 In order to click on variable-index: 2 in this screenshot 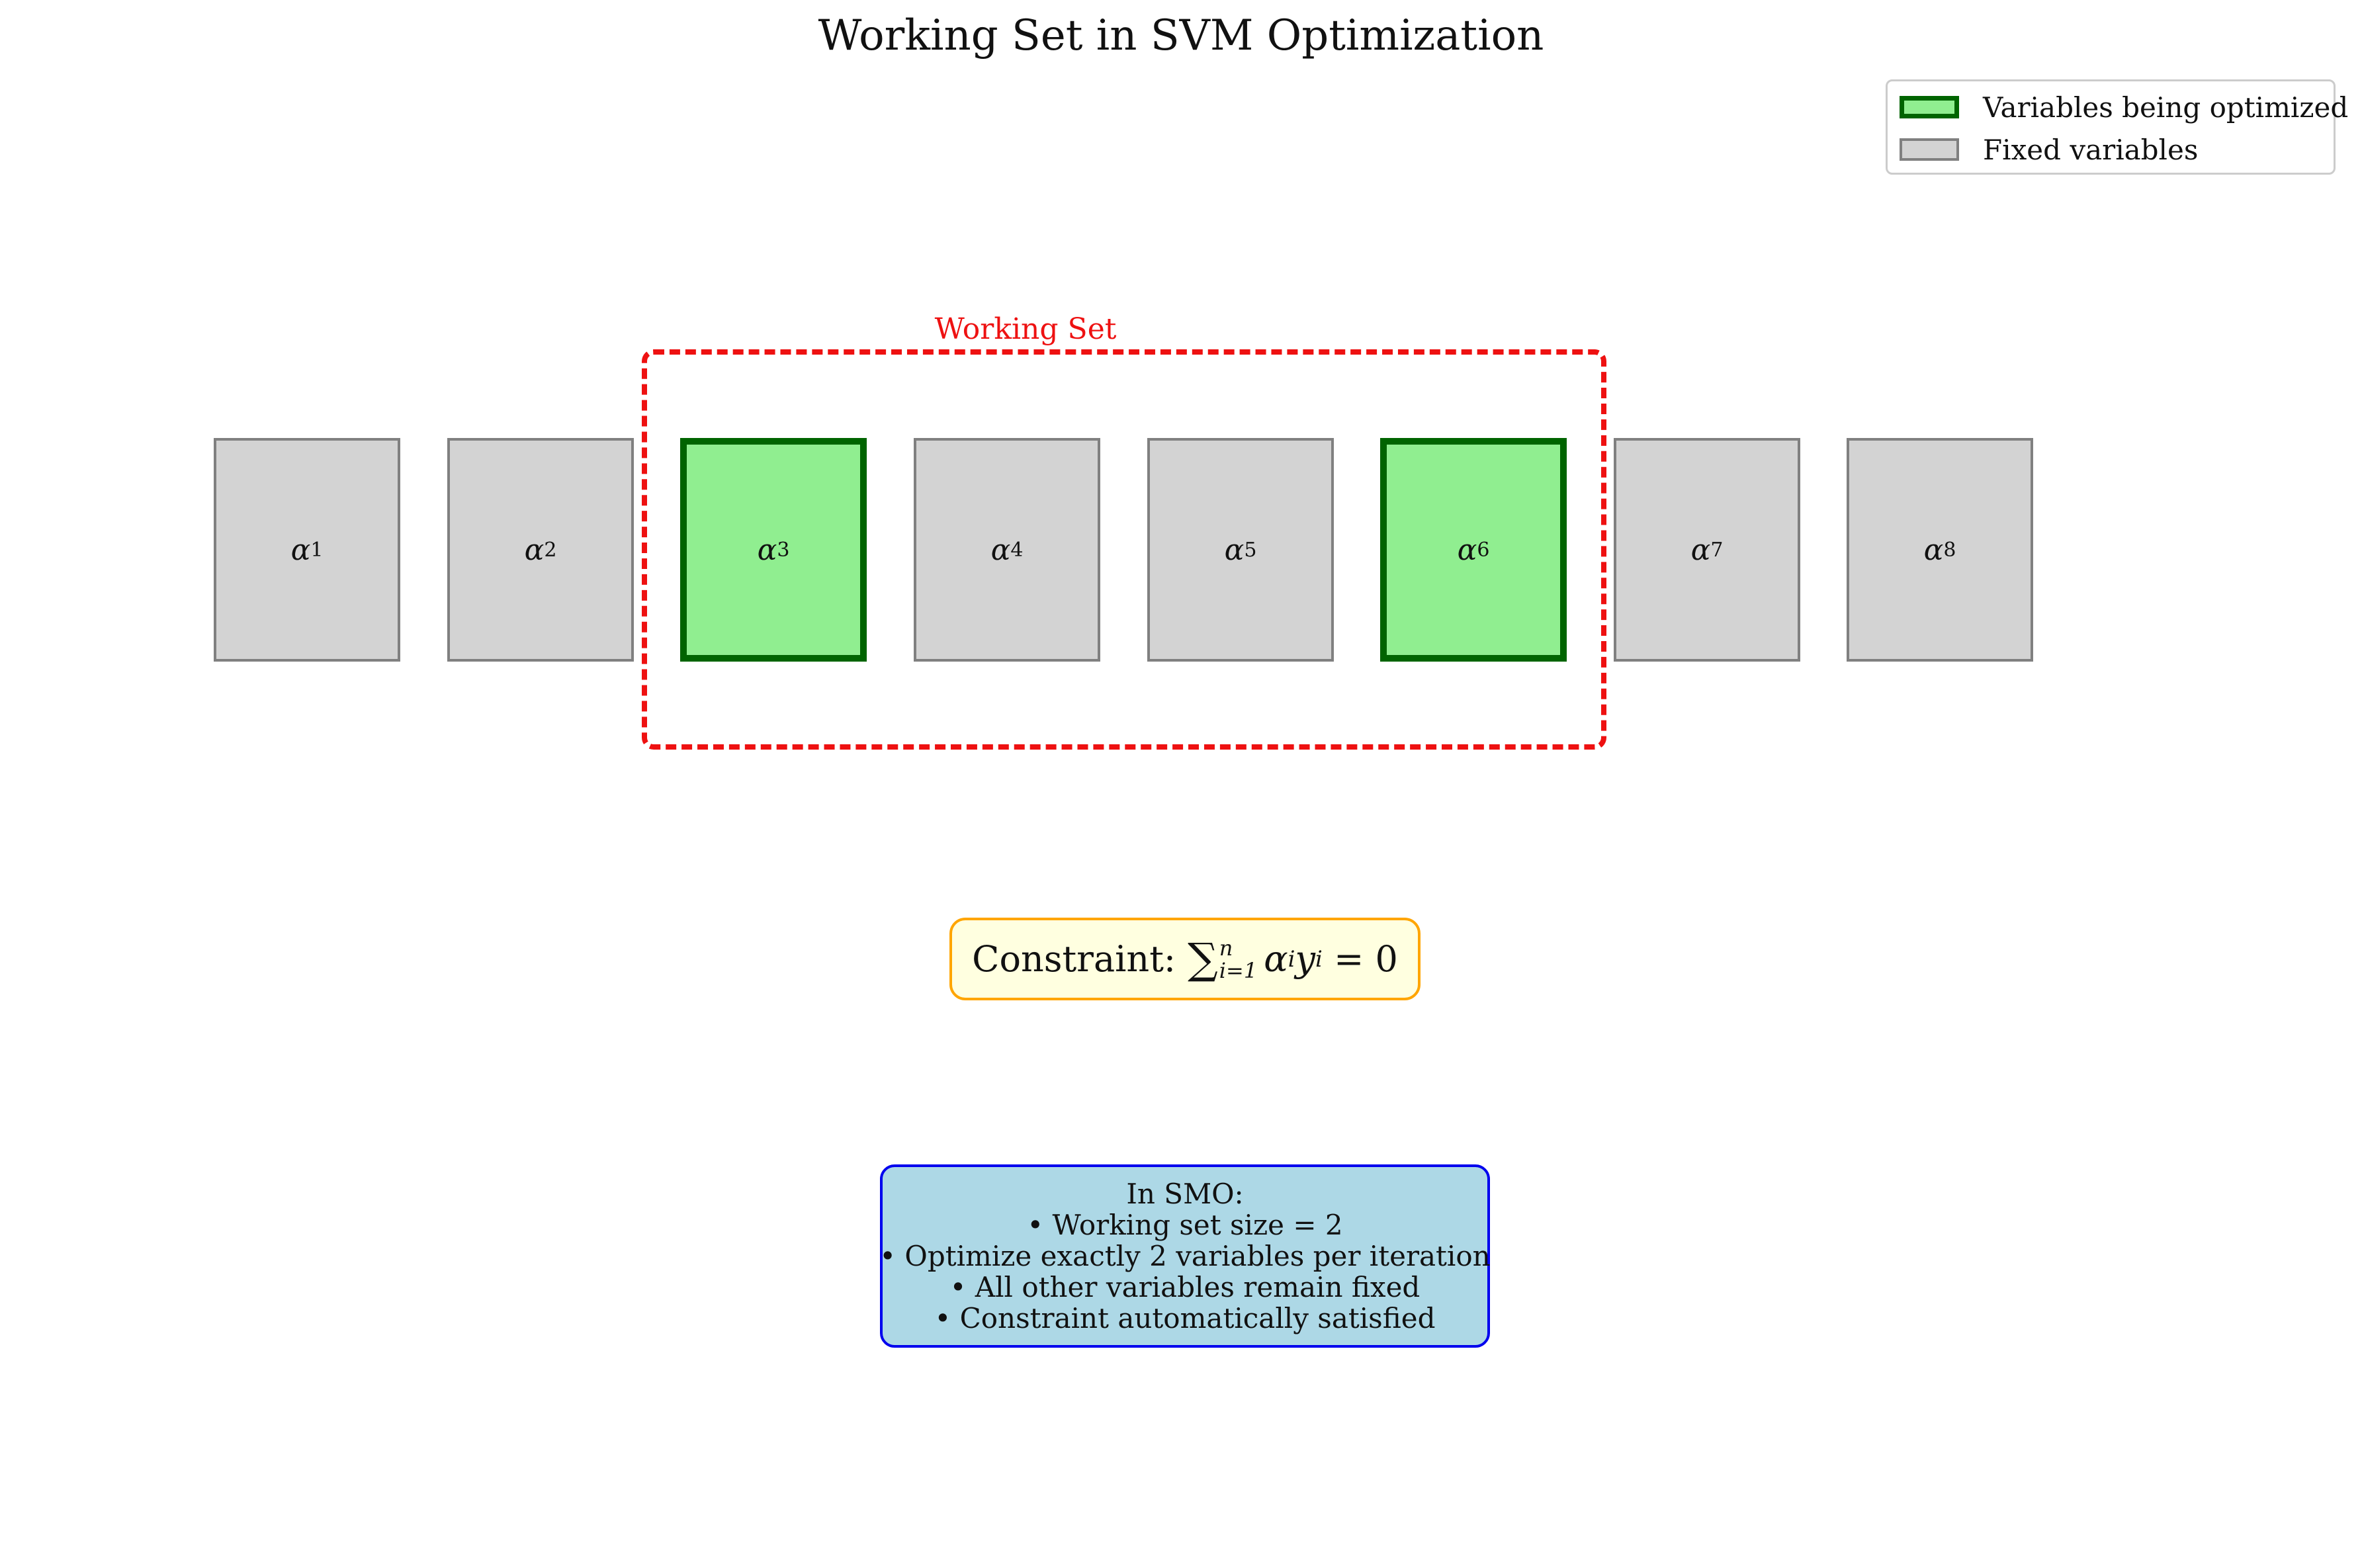, I will do `click(550, 550)`.